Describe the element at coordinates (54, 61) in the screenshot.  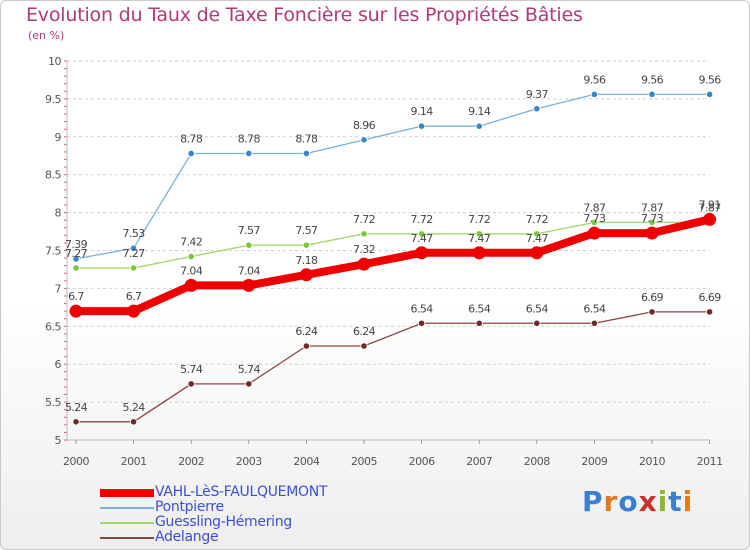
I see `y-tick-label: 10` at that location.